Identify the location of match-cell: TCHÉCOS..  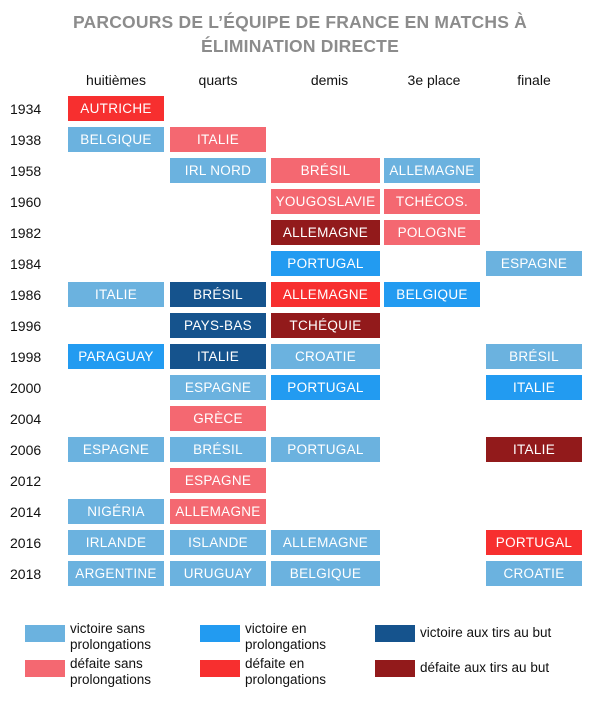
(432, 201).